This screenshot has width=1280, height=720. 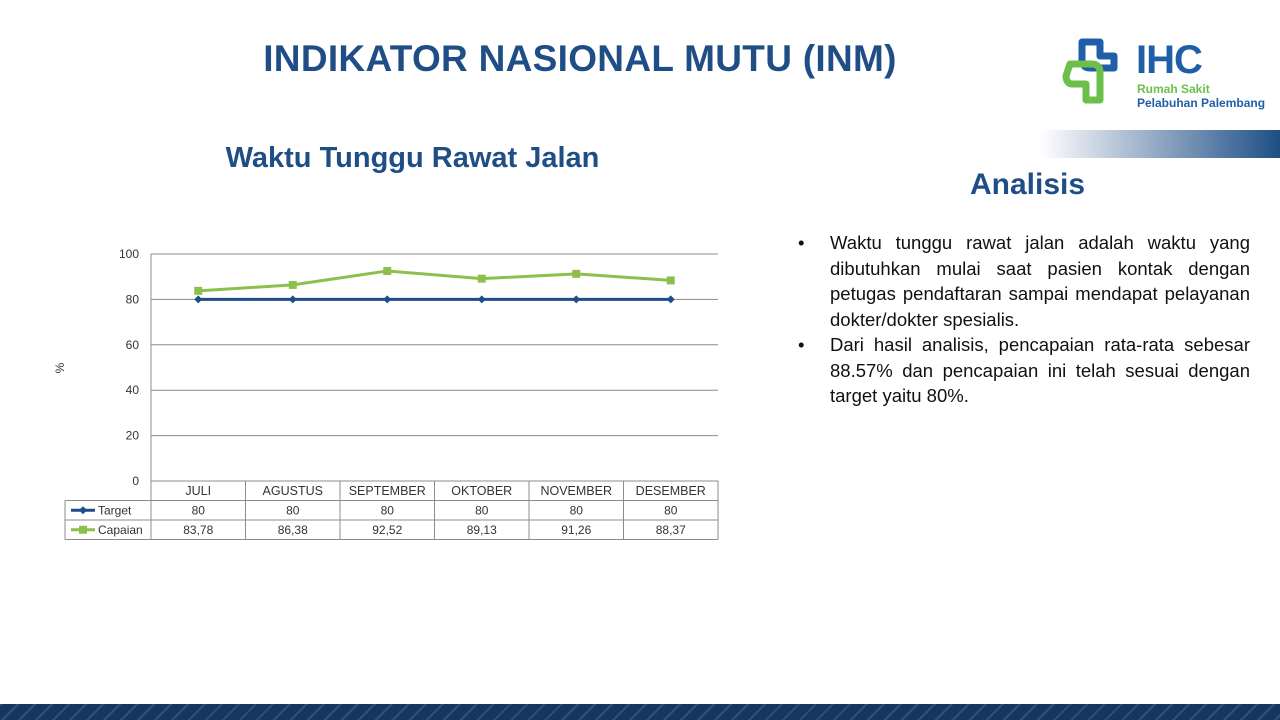 I want to click on decorative-gradient-bar, so click(x=1160, y=144).